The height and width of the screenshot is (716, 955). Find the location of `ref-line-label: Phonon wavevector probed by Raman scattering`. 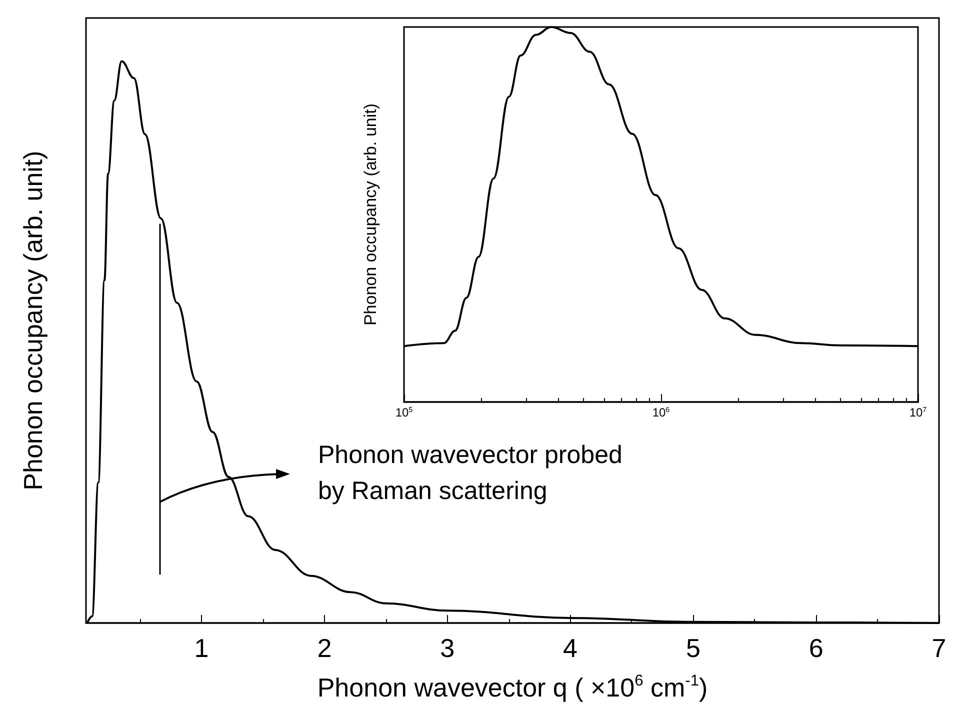

ref-line-label: Phonon wavevector probed by Raman scattering is located at coordinates (474, 473).